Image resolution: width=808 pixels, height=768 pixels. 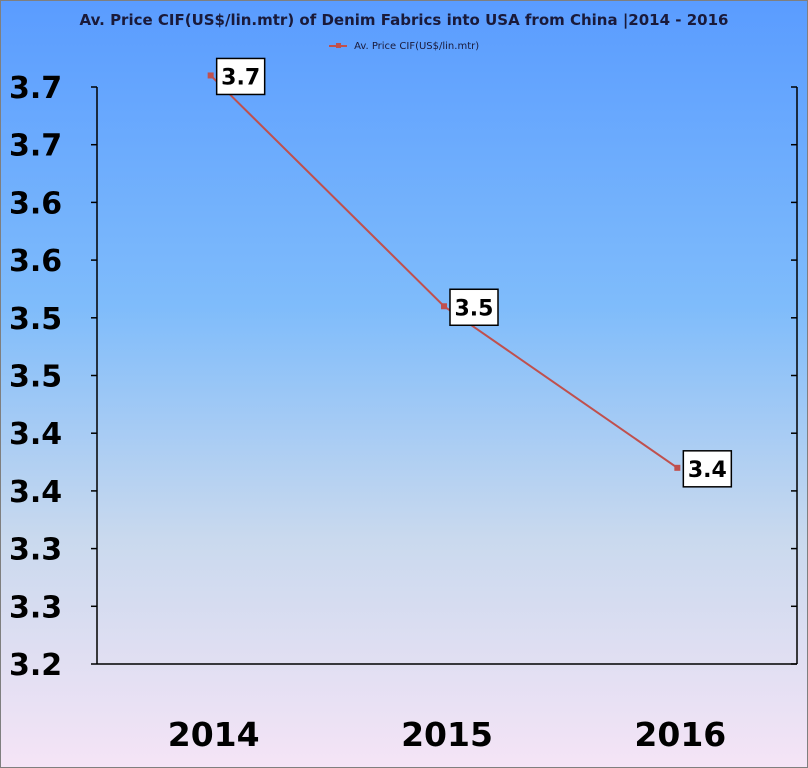 I want to click on data-label: 3.5, so click(x=474, y=308).